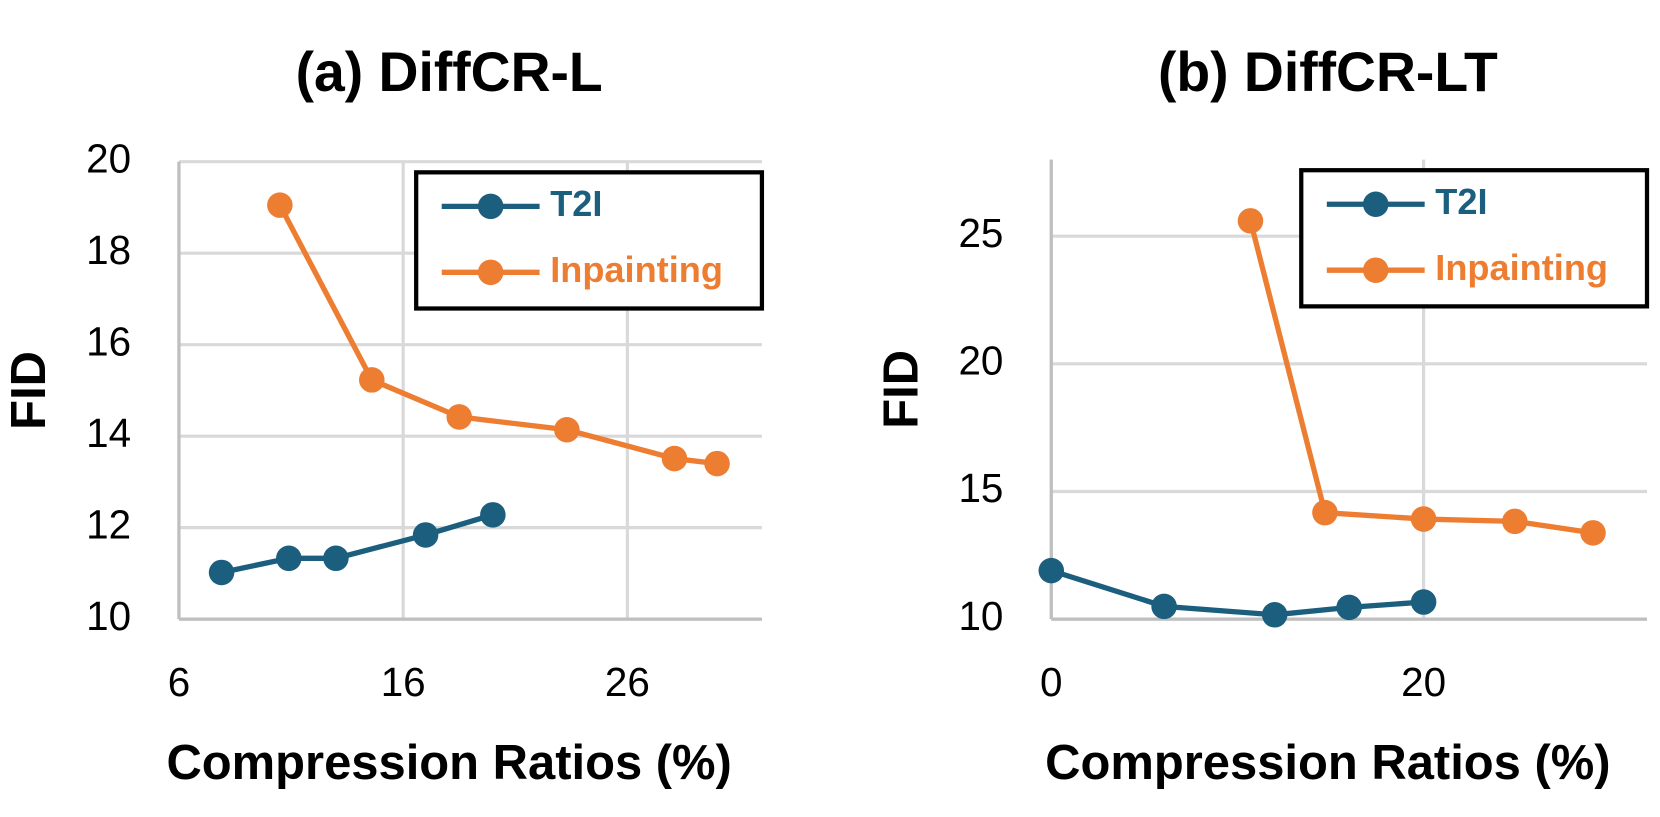 This screenshot has width=1660, height=817. What do you see at coordinates (1423, 682) in the screenshot?
I see `x-tick-label: 20` at bounding box center [1423, 682].